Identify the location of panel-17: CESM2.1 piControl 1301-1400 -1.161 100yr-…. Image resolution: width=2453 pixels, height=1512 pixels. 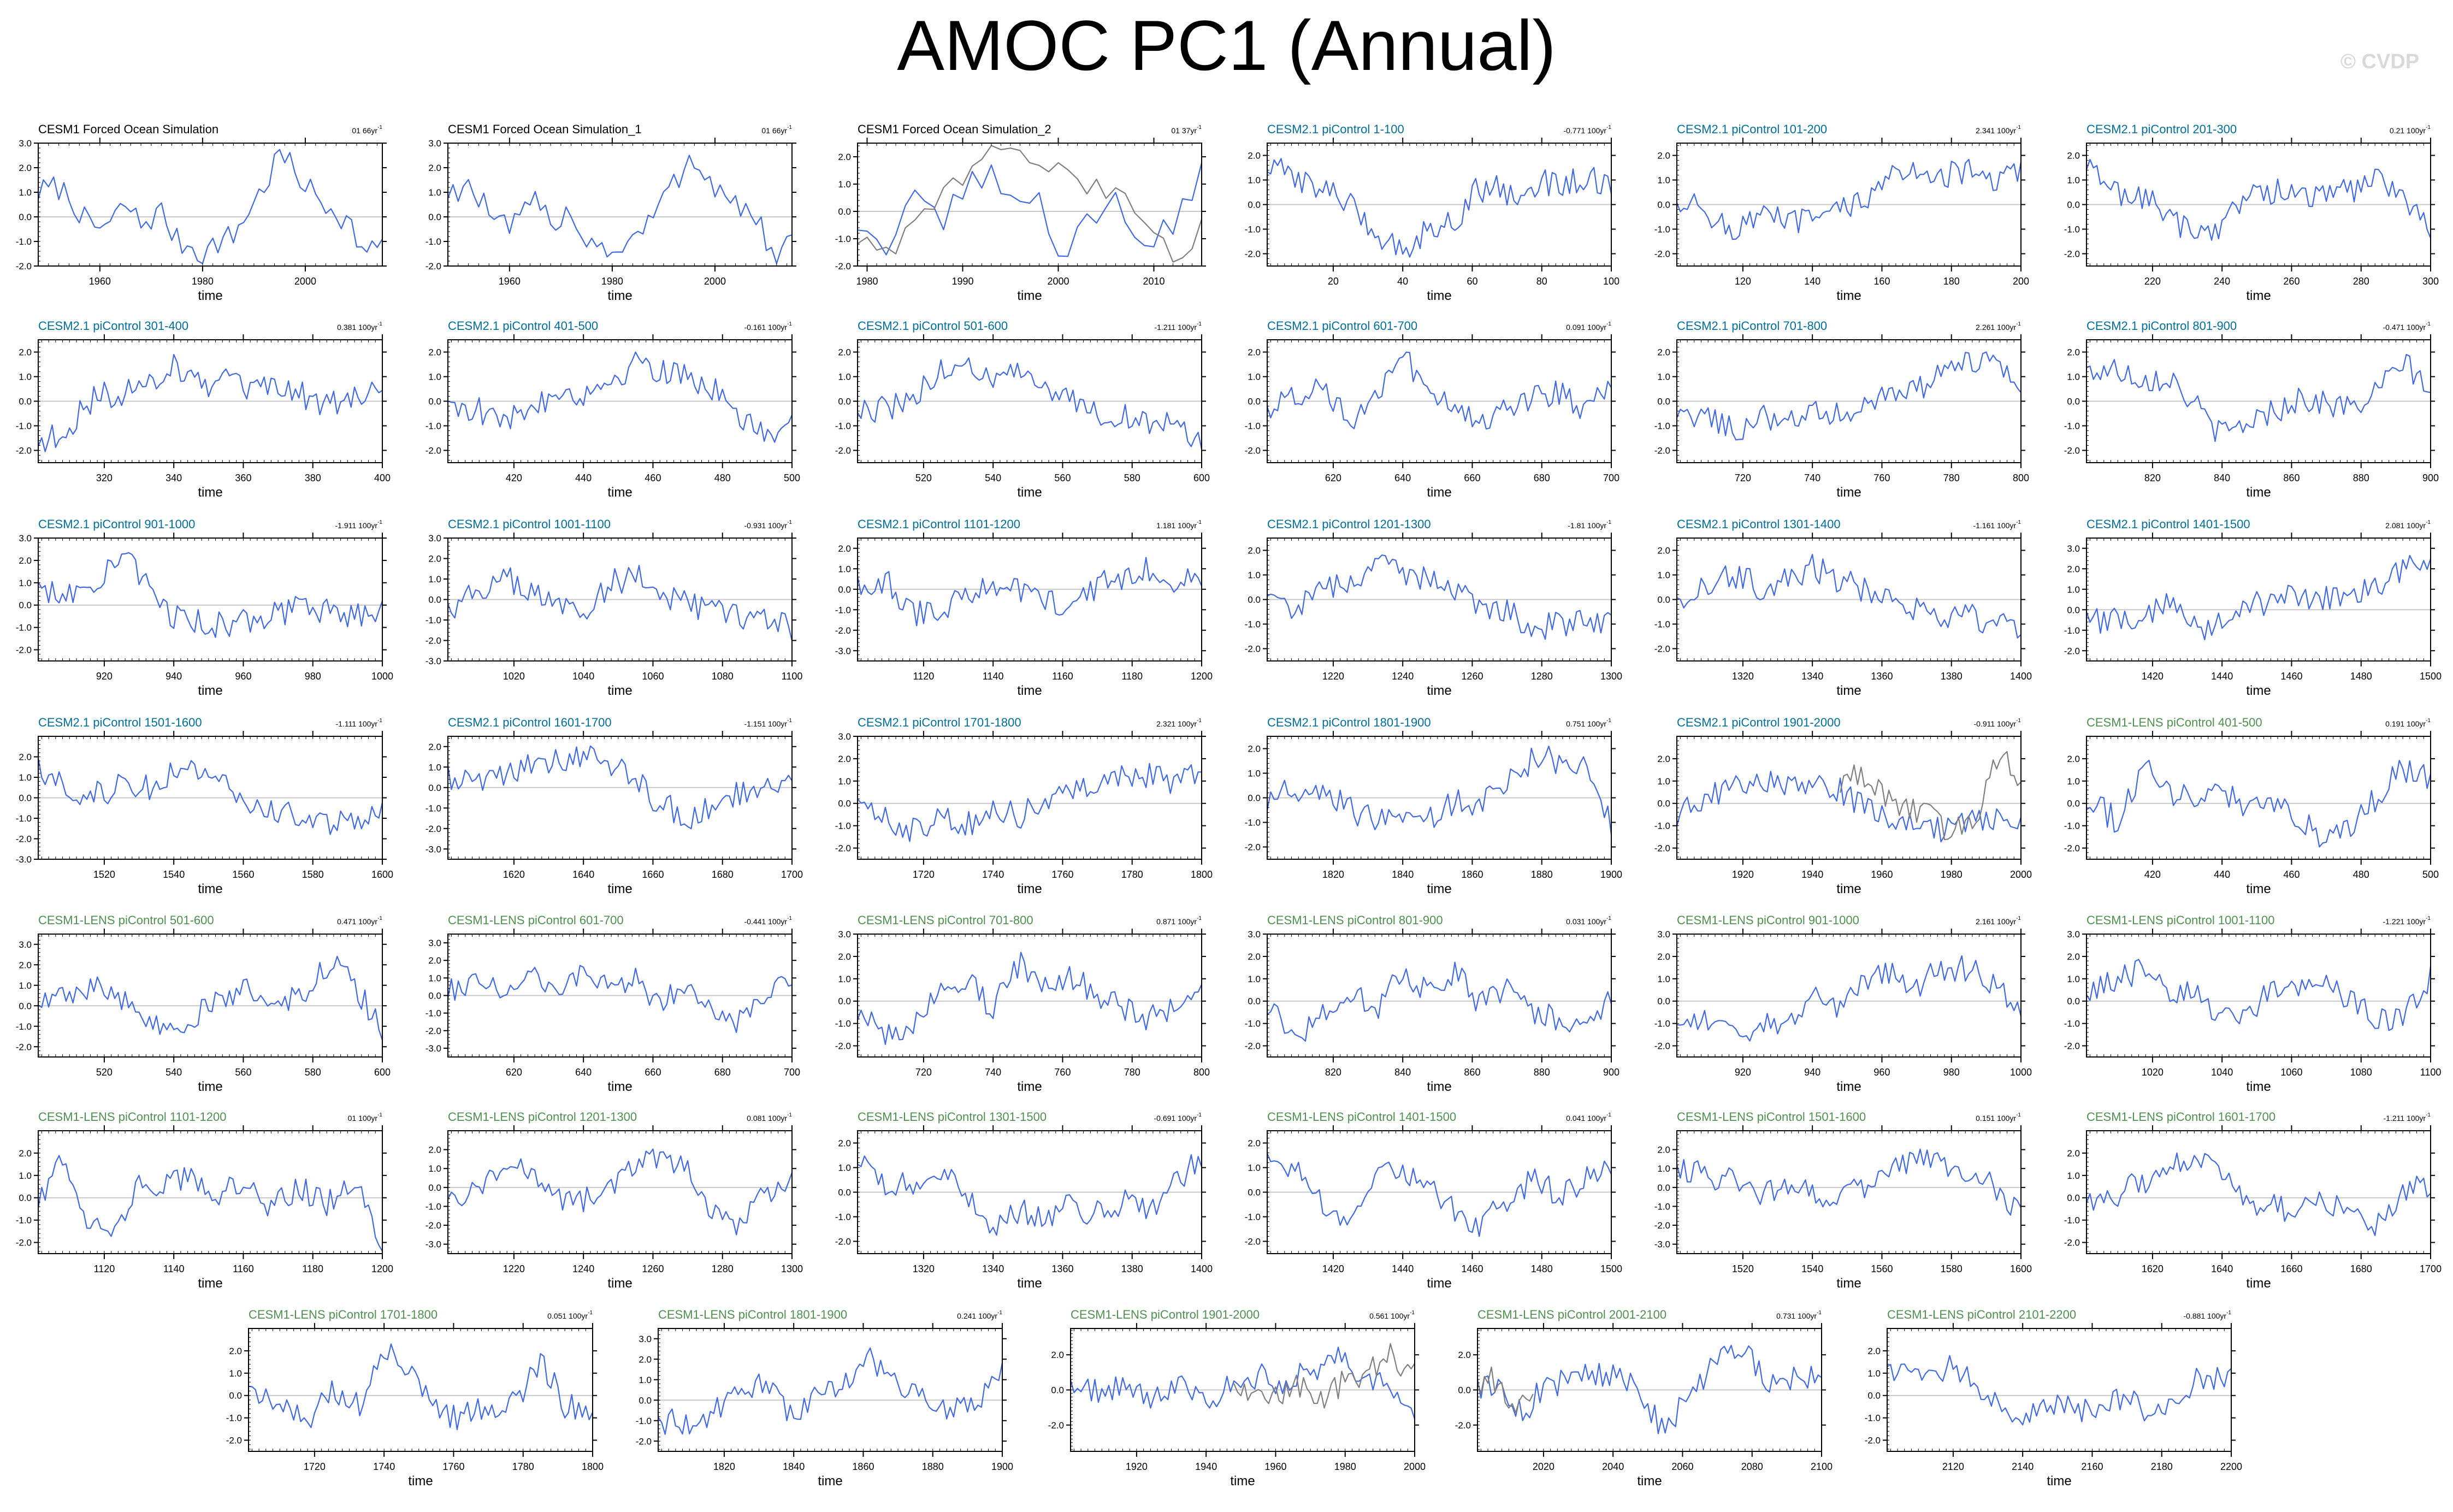
(1843, 607).